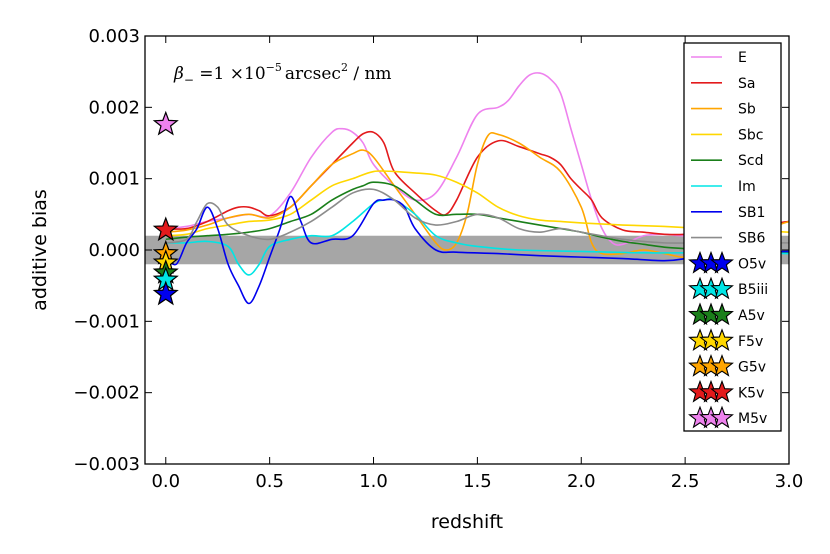 This screenshot has height=554, width=830. What do you see at coordinates (750, 161) in the screenshot?
I see `legend-label-scd: Scd` at bounding box center [750, 161].